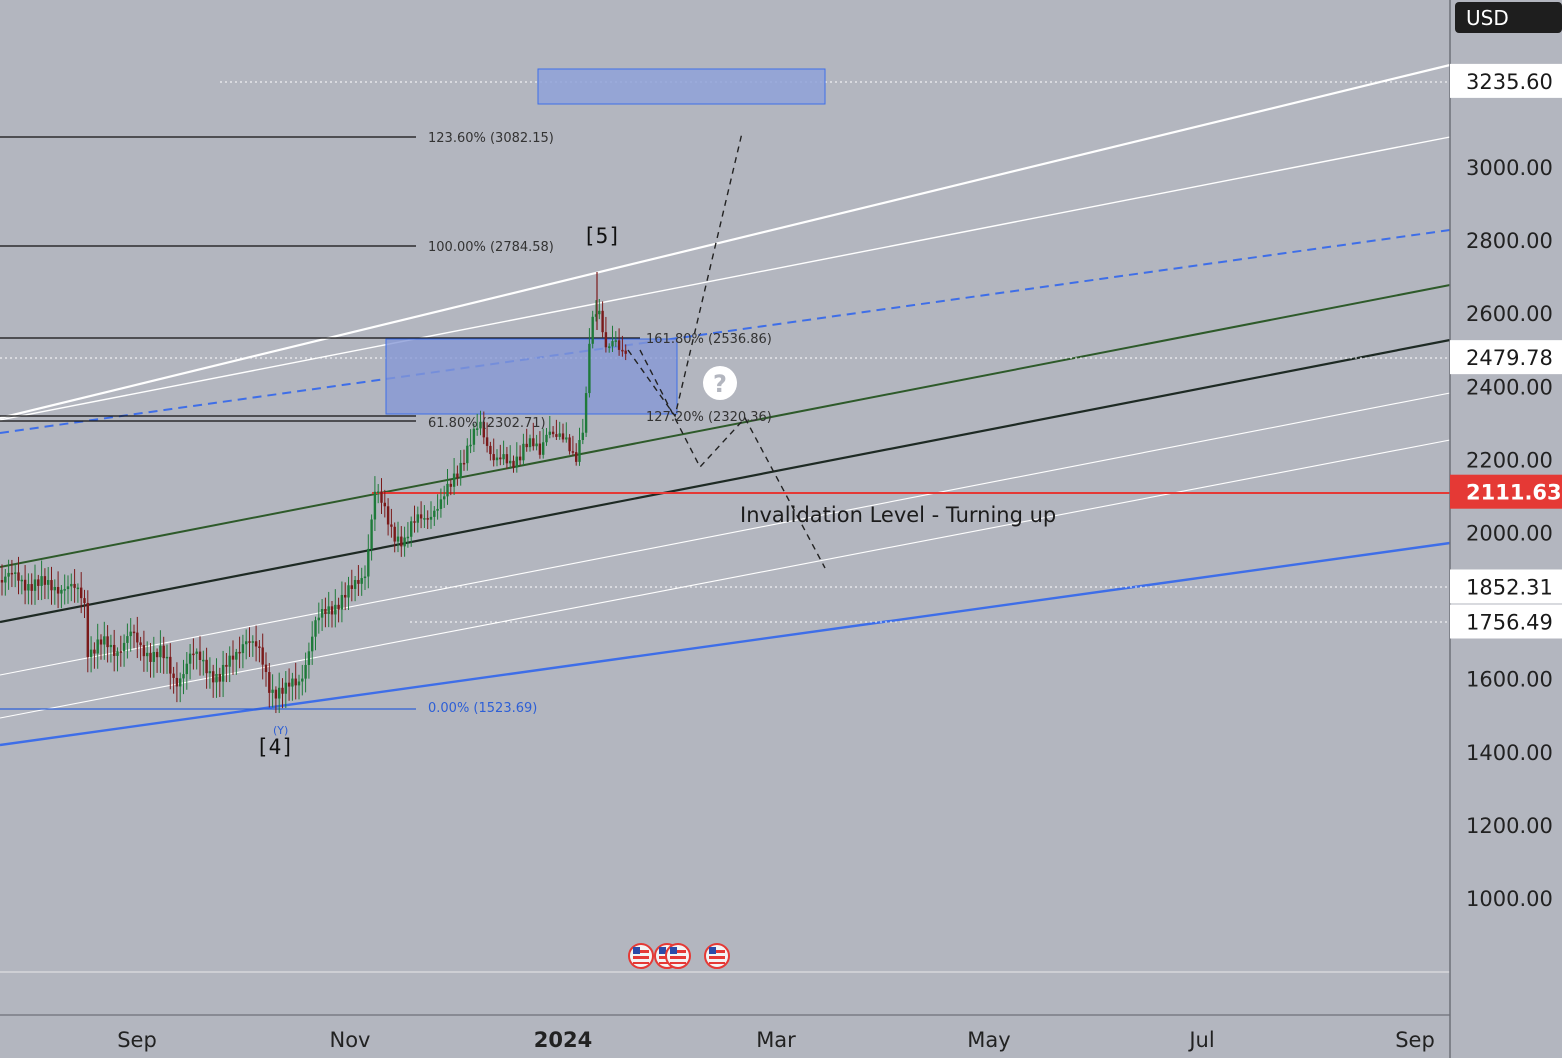 The image size is (1562, 1058). Describe the element at coordinates (1506, 357) in the screenshot. I see `price-tag-box` at that location.